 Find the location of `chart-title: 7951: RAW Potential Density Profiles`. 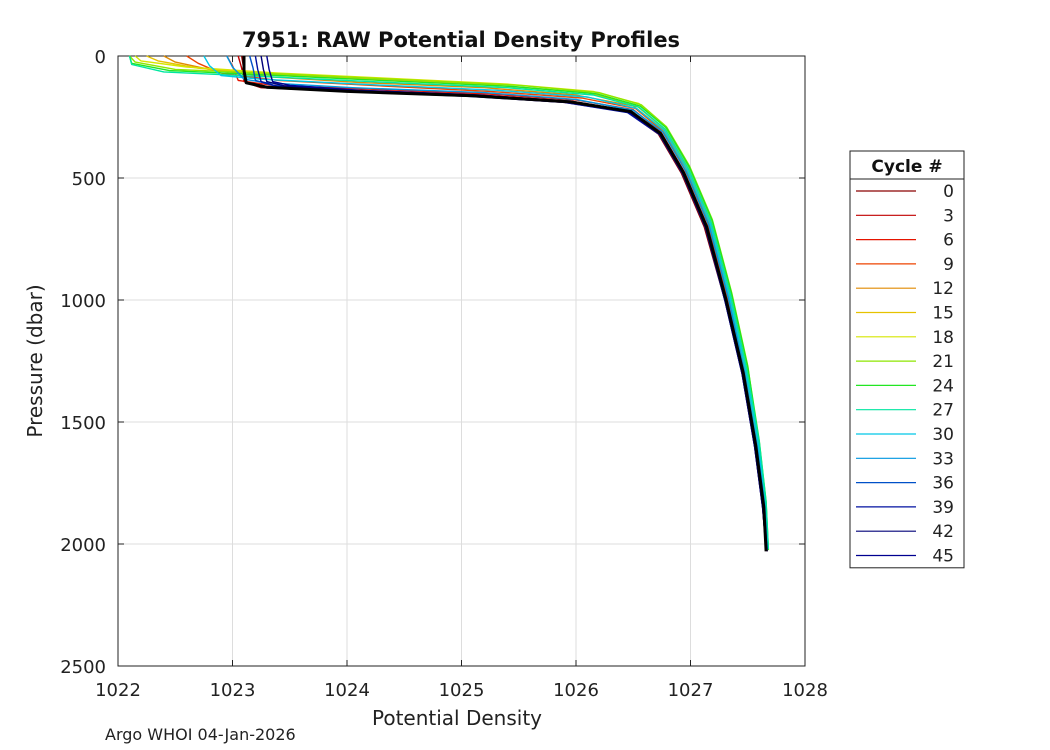

chart-title: 7951: RAW Potential Density Profiles is located at coordinates (461, 40).